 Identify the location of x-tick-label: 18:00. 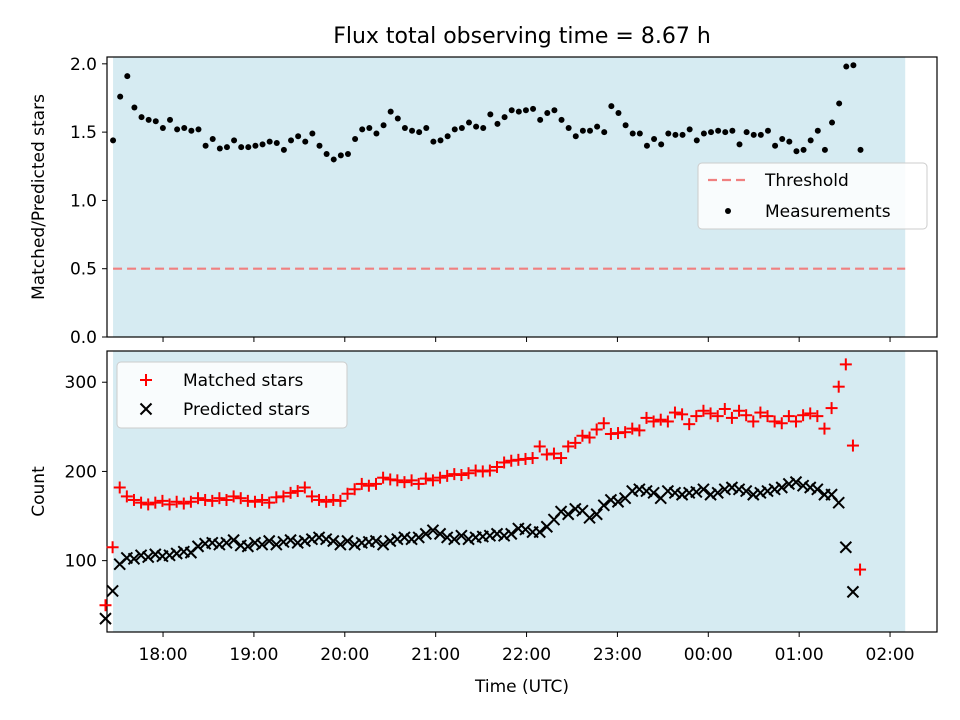
(163, 655).